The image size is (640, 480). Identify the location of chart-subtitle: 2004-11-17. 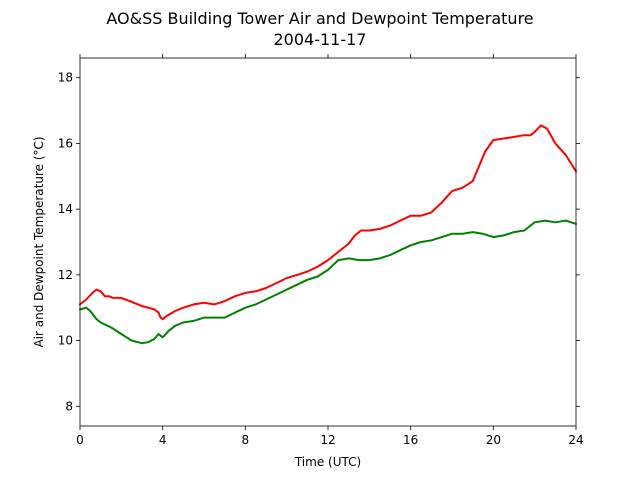
(320, 39).